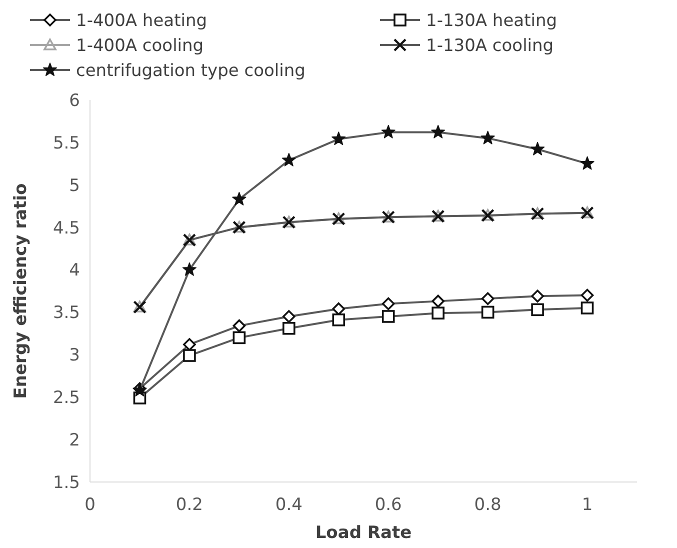  I want to click on legend-label: 1-130A cooling, so click(490, 46).